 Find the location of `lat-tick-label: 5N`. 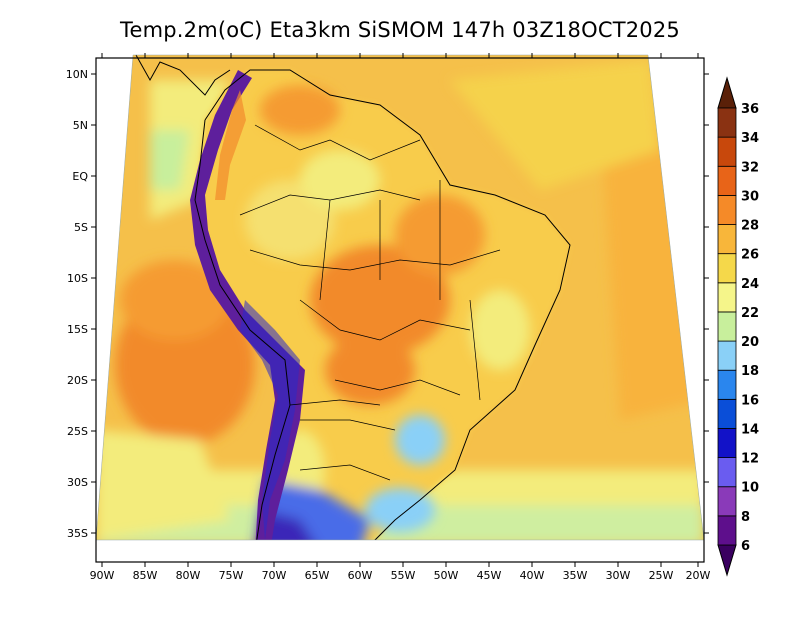

lat-tick-label: 5N is located at coordinates (80, 125).